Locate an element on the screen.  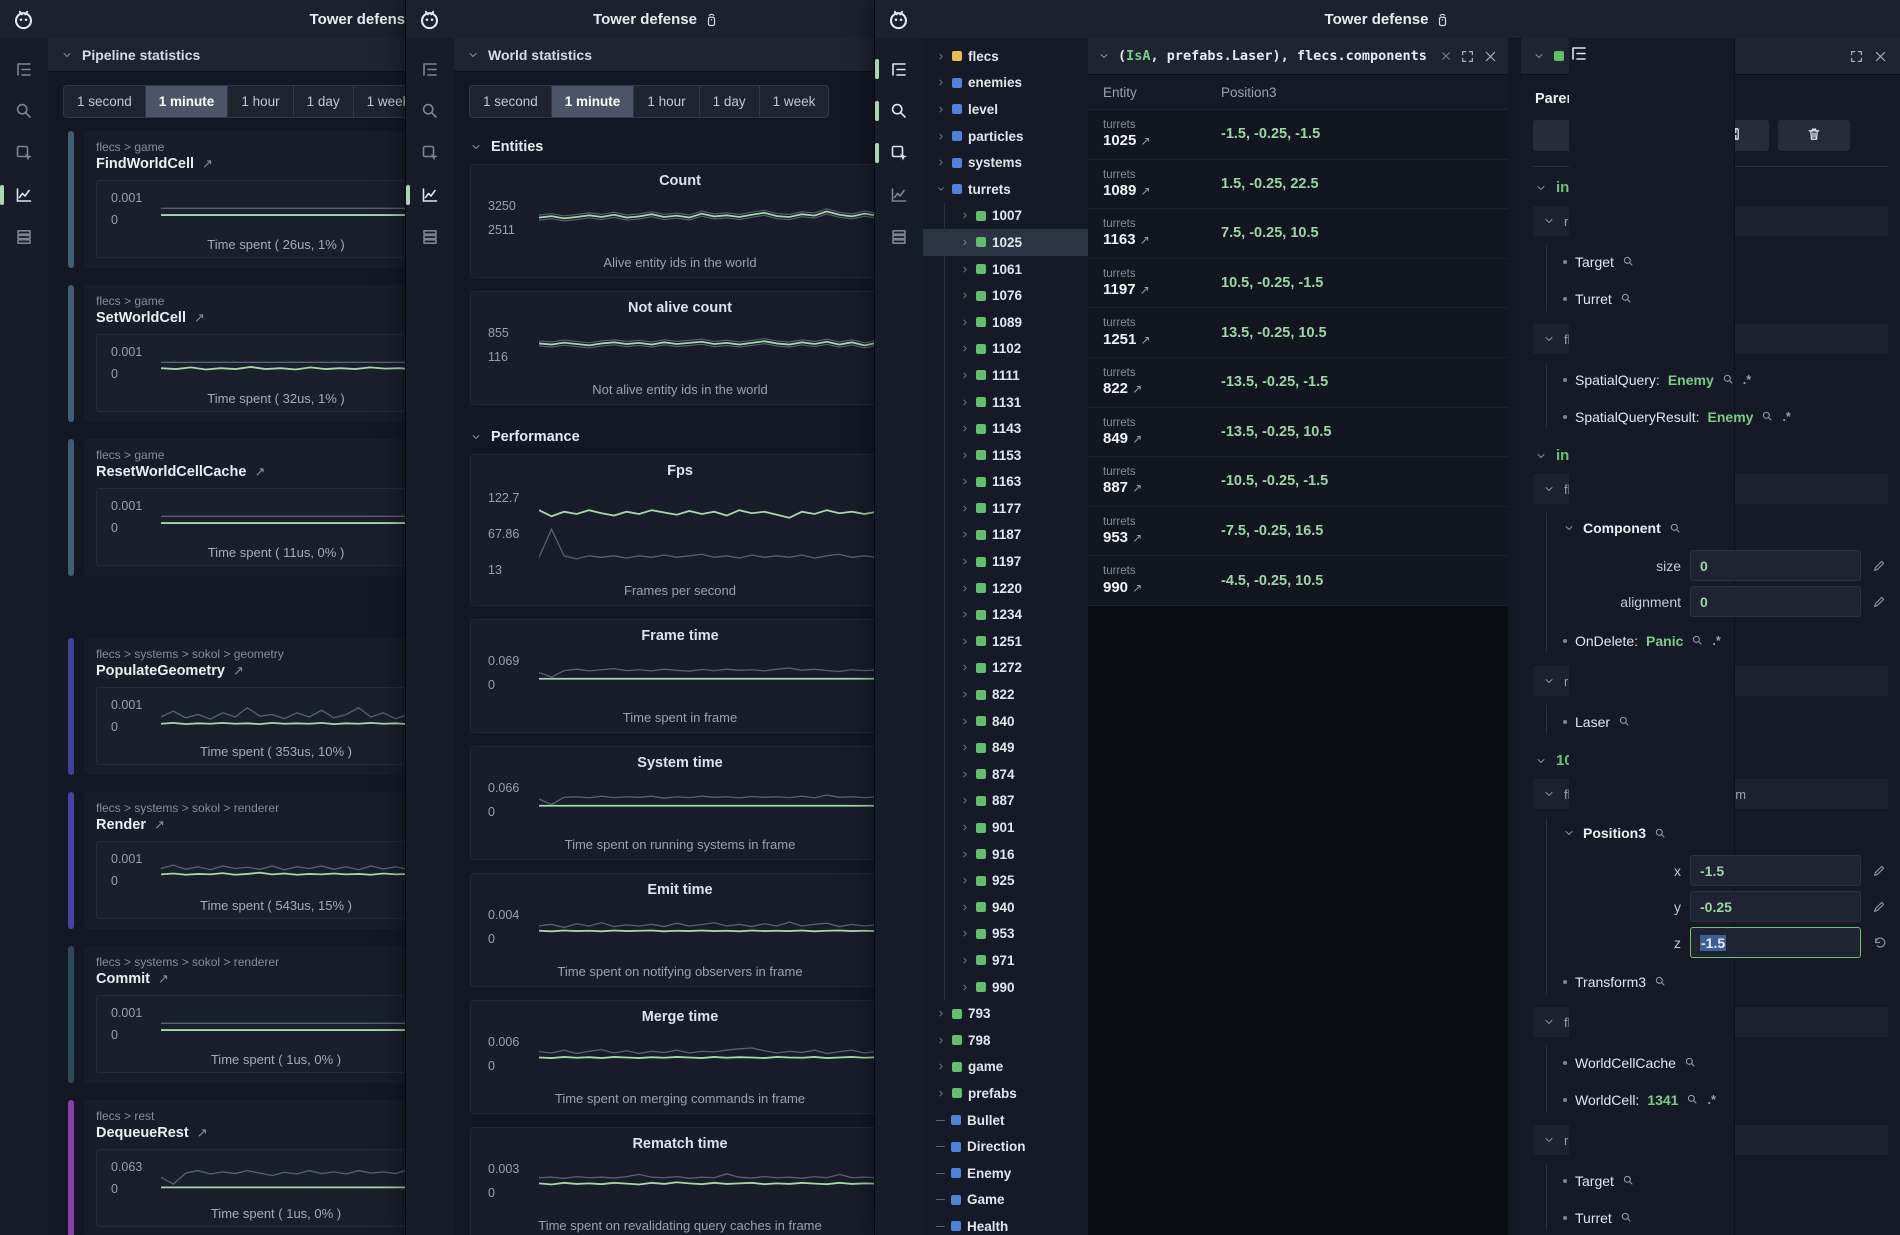
tree-item-Game: Game is located at coordinates (1005, 1200).